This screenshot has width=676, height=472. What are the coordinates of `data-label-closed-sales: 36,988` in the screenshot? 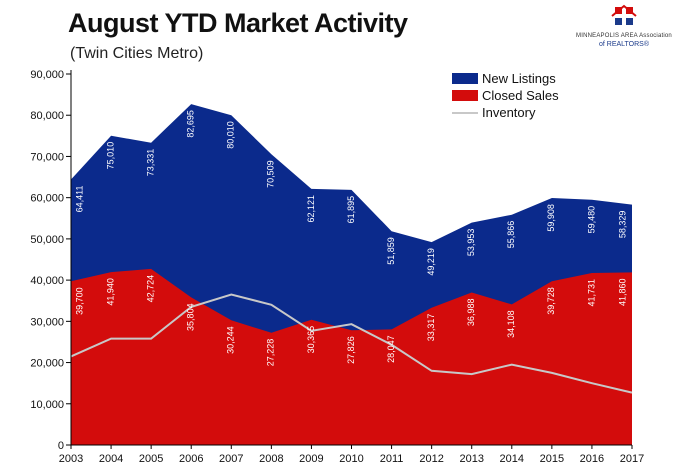 It's located at (471, 313).